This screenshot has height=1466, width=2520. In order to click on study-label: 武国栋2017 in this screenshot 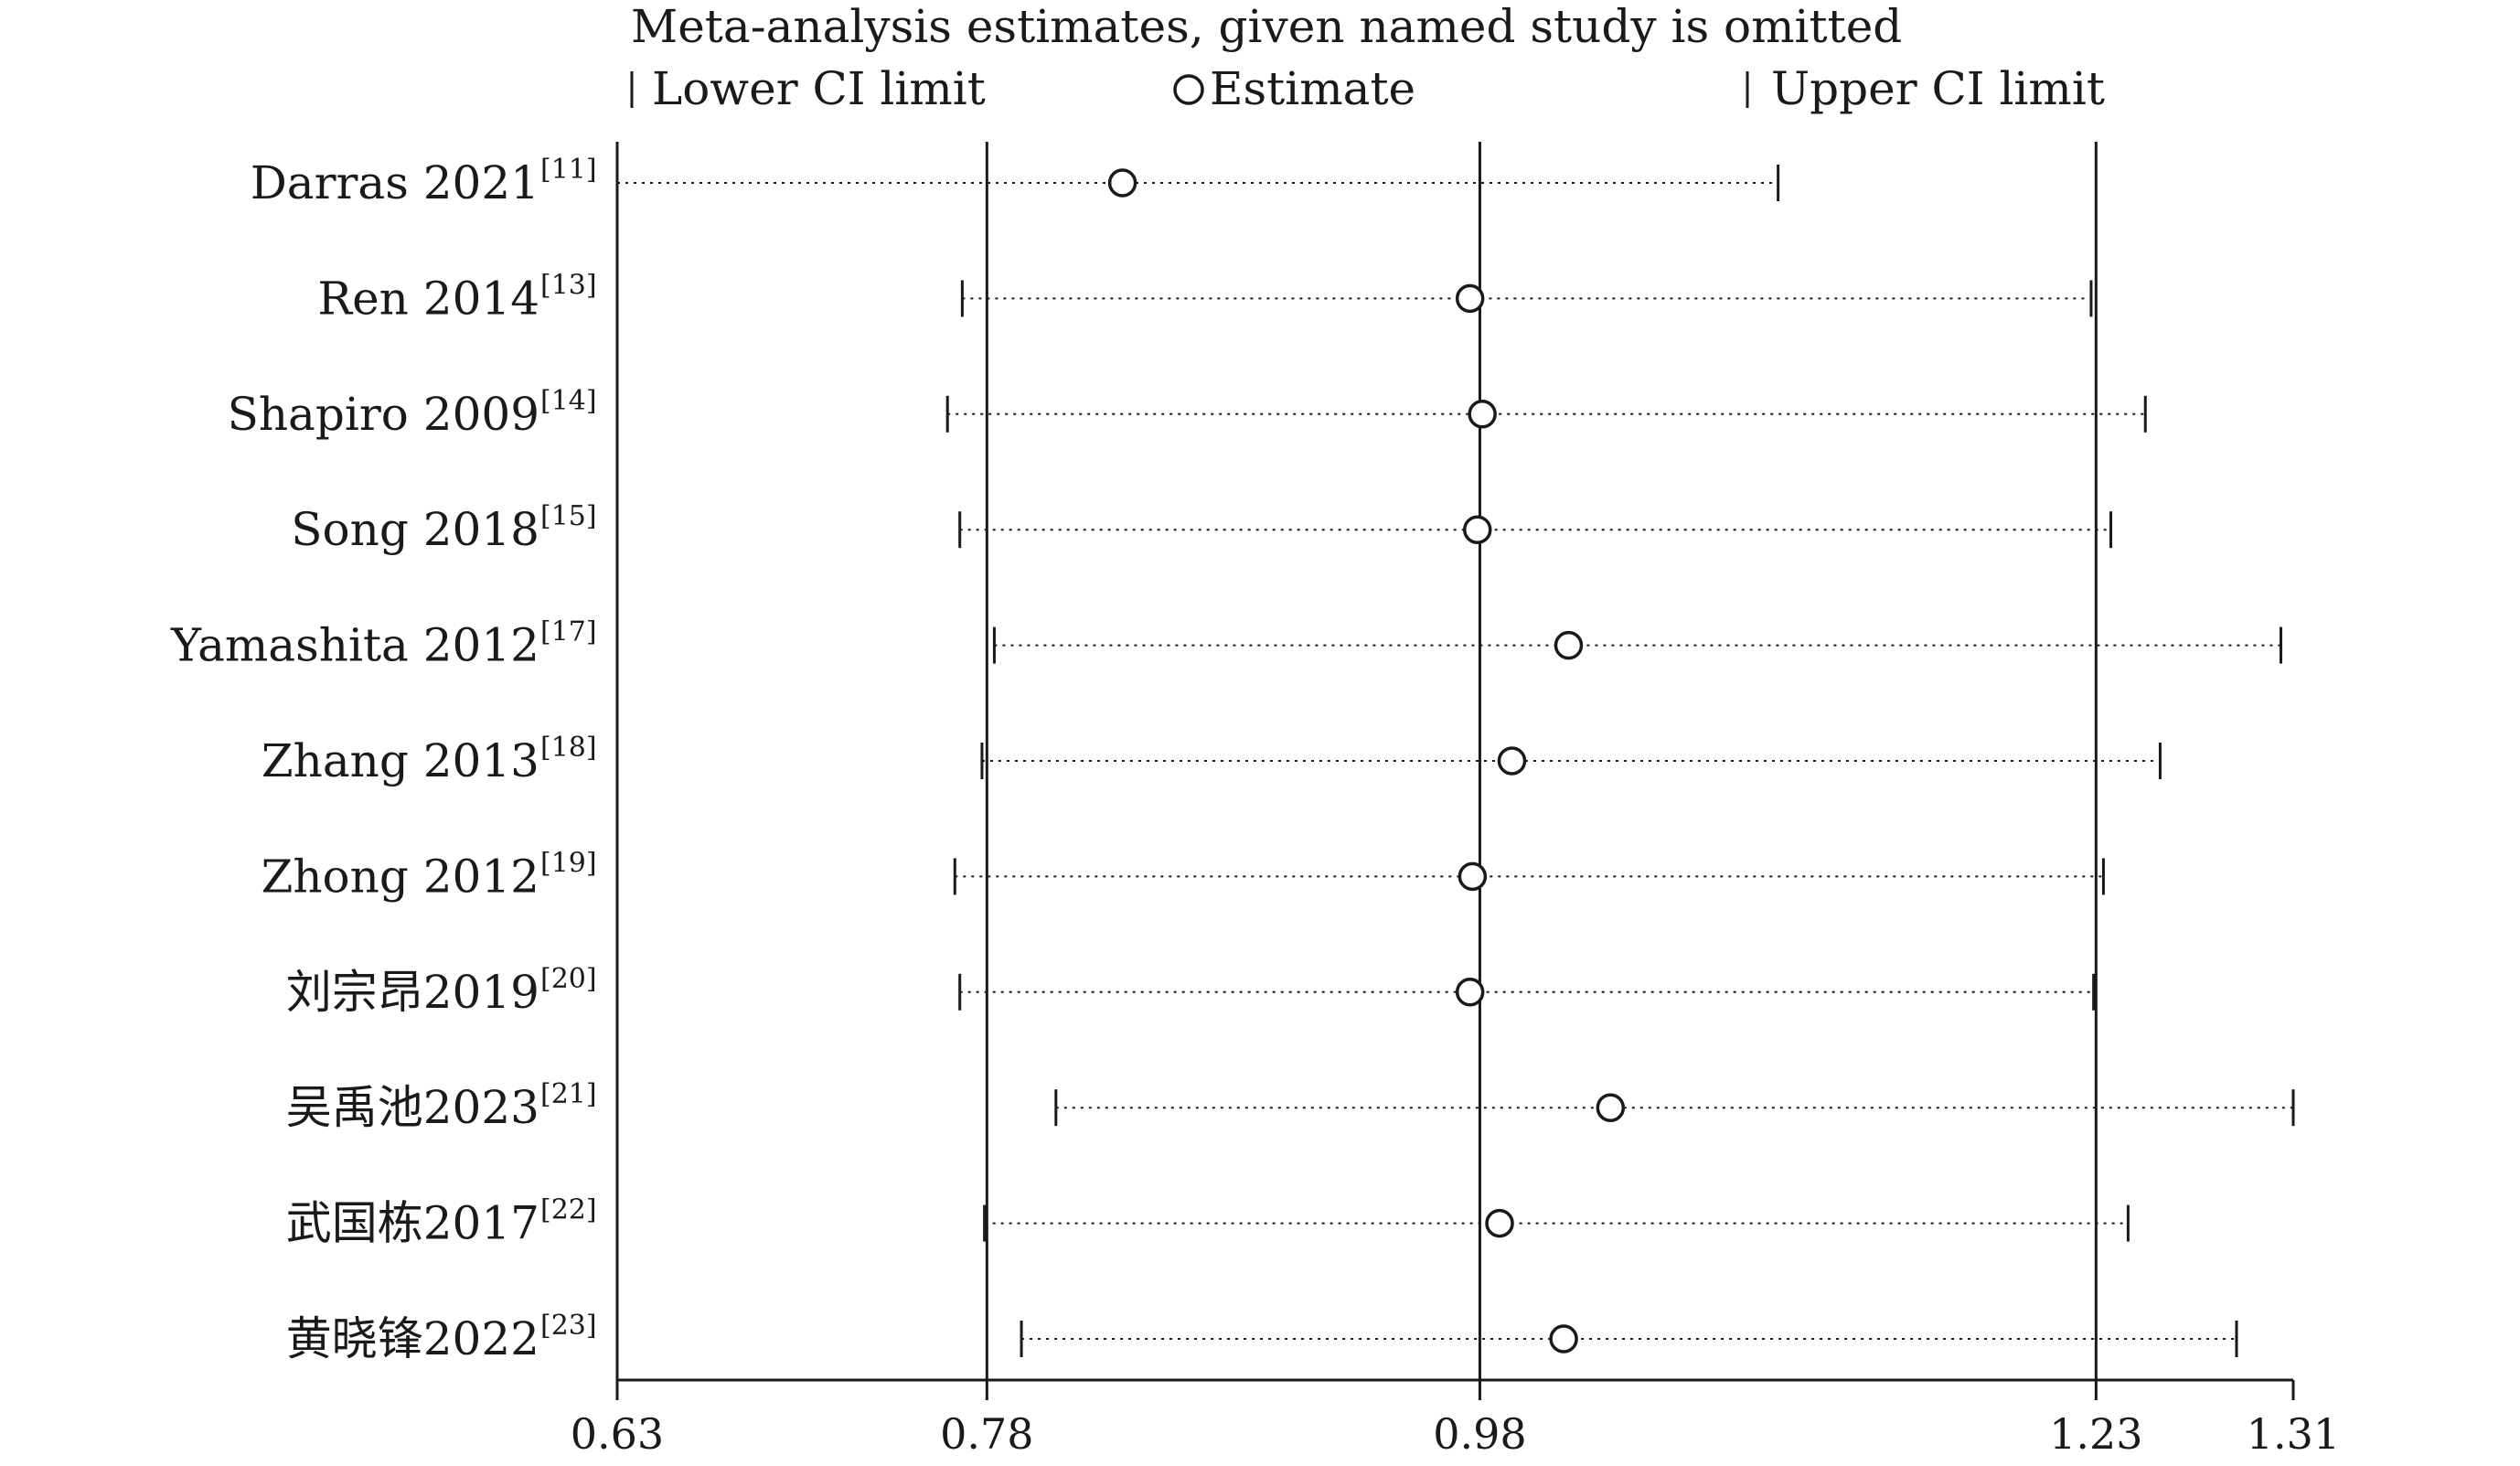, I will do `click(412, 1223)`.